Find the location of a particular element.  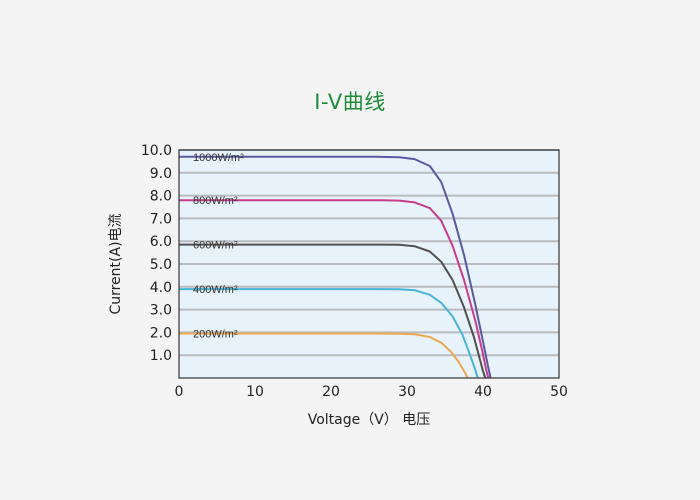

x-tick-label: 50 is located at coordinates (559, 392).